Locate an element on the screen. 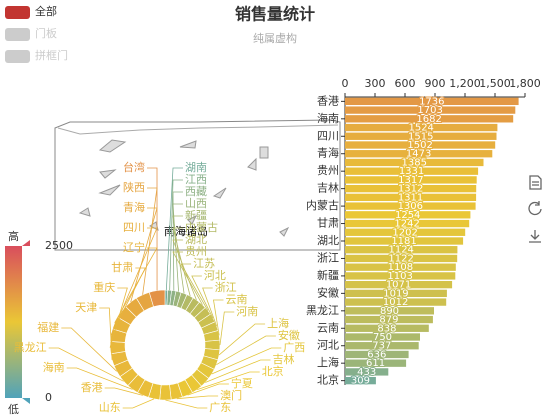 Image resolution: width=550 pixels, height=420 pixels. bar-value-label: 1312 is located at coordinates (410, 189).